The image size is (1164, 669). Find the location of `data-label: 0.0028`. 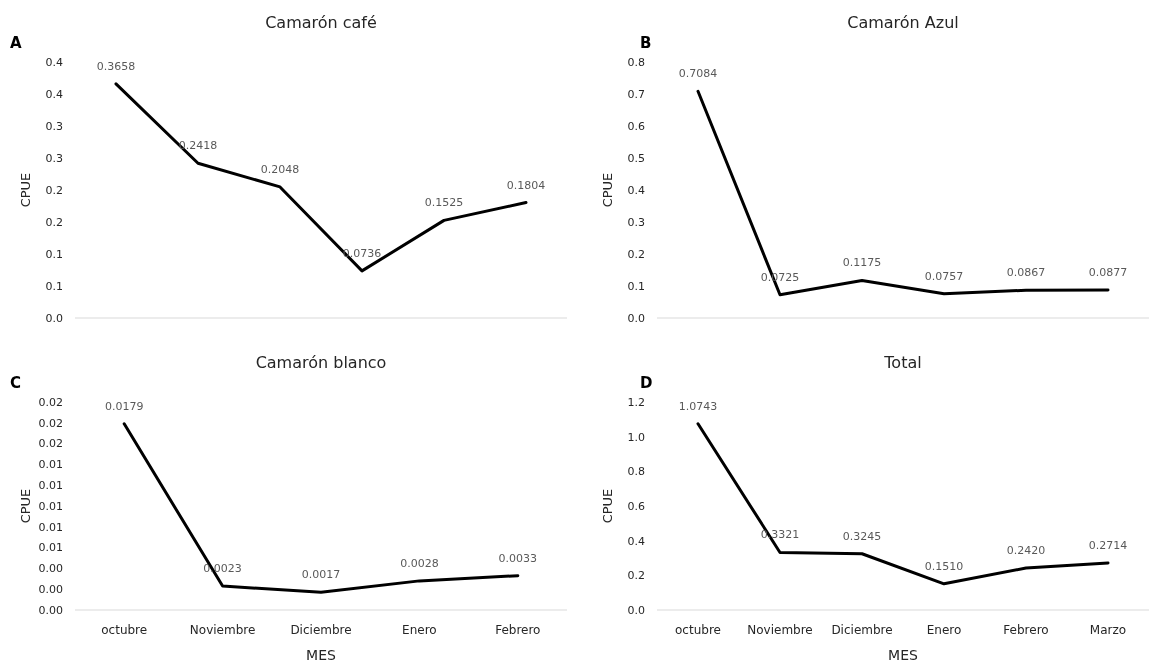

data-label: 0.0028 is located at coordinates (419, 563).